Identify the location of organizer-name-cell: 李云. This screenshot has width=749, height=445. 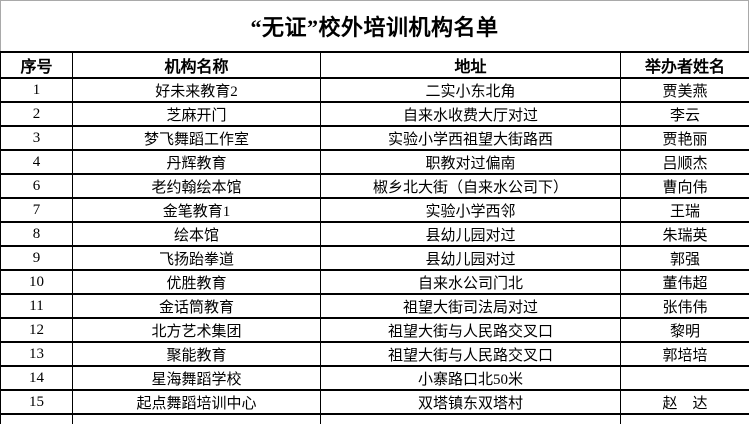
(684, 114).